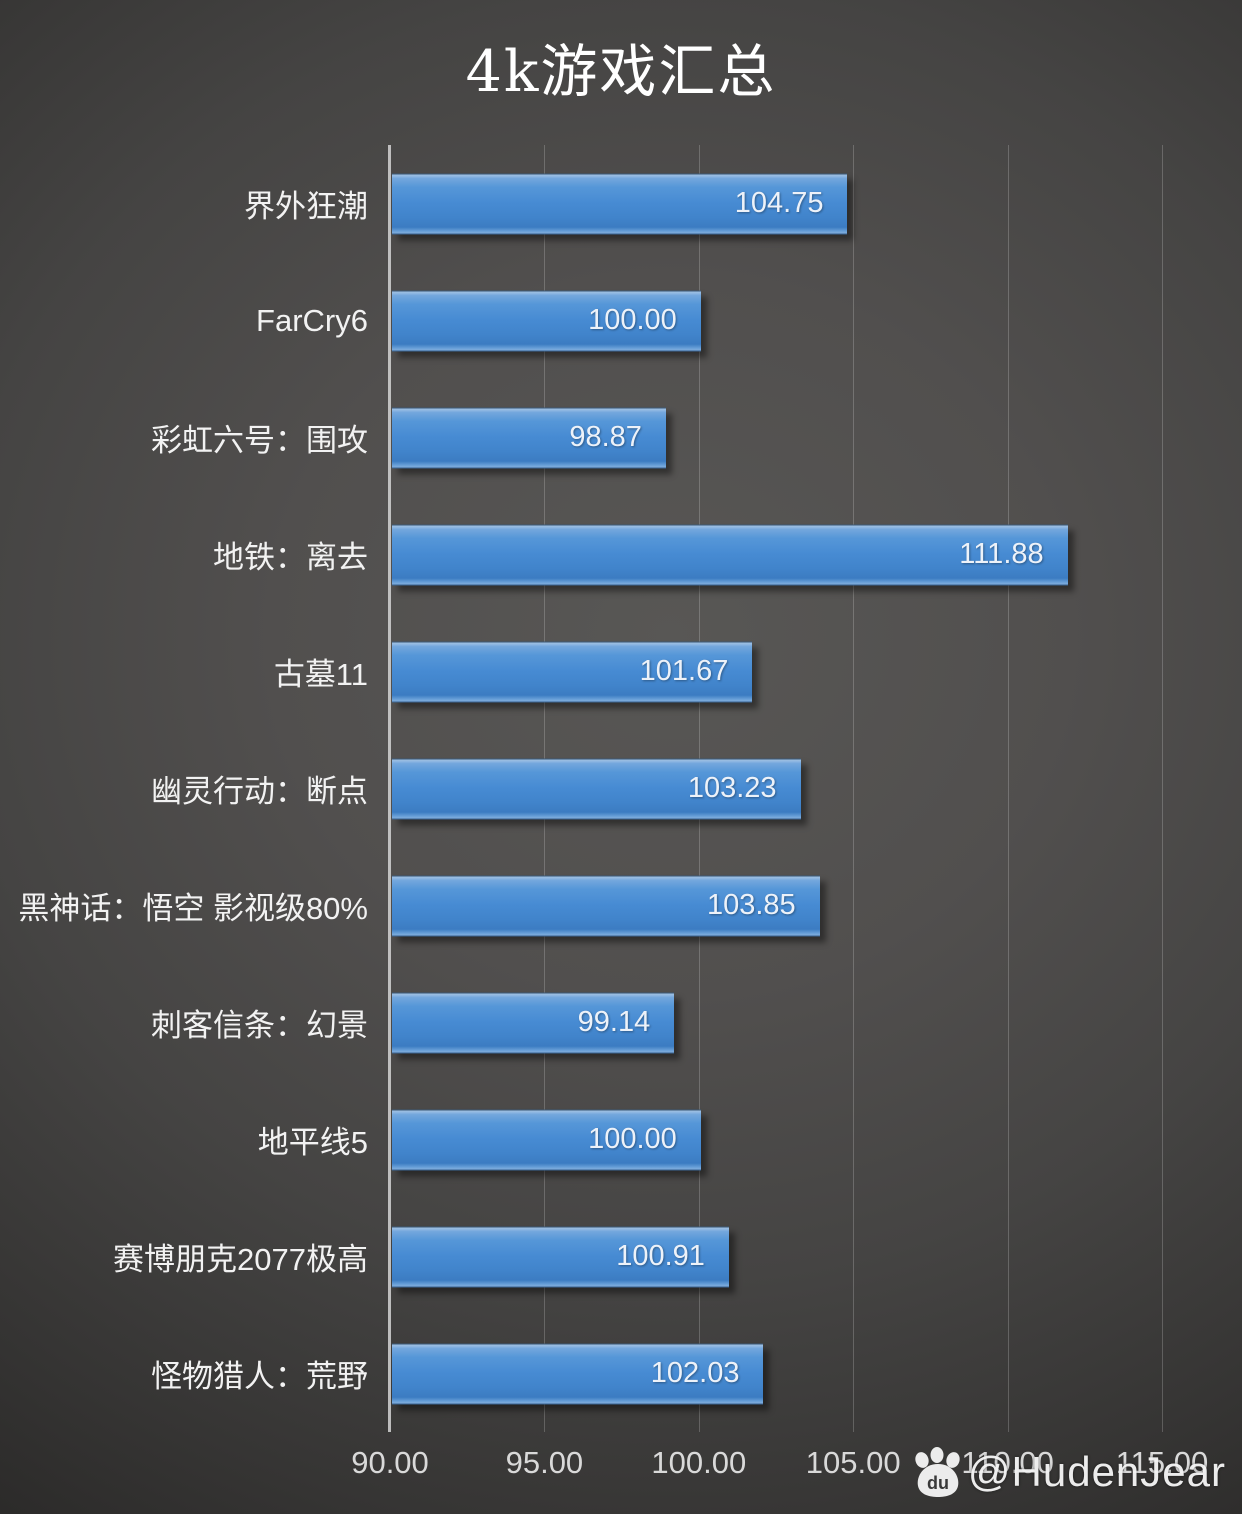 The width and height of the screenshot is (1242, 1514). I want to click on bar-row: 地平线5 100.00, so click(621, 1139).